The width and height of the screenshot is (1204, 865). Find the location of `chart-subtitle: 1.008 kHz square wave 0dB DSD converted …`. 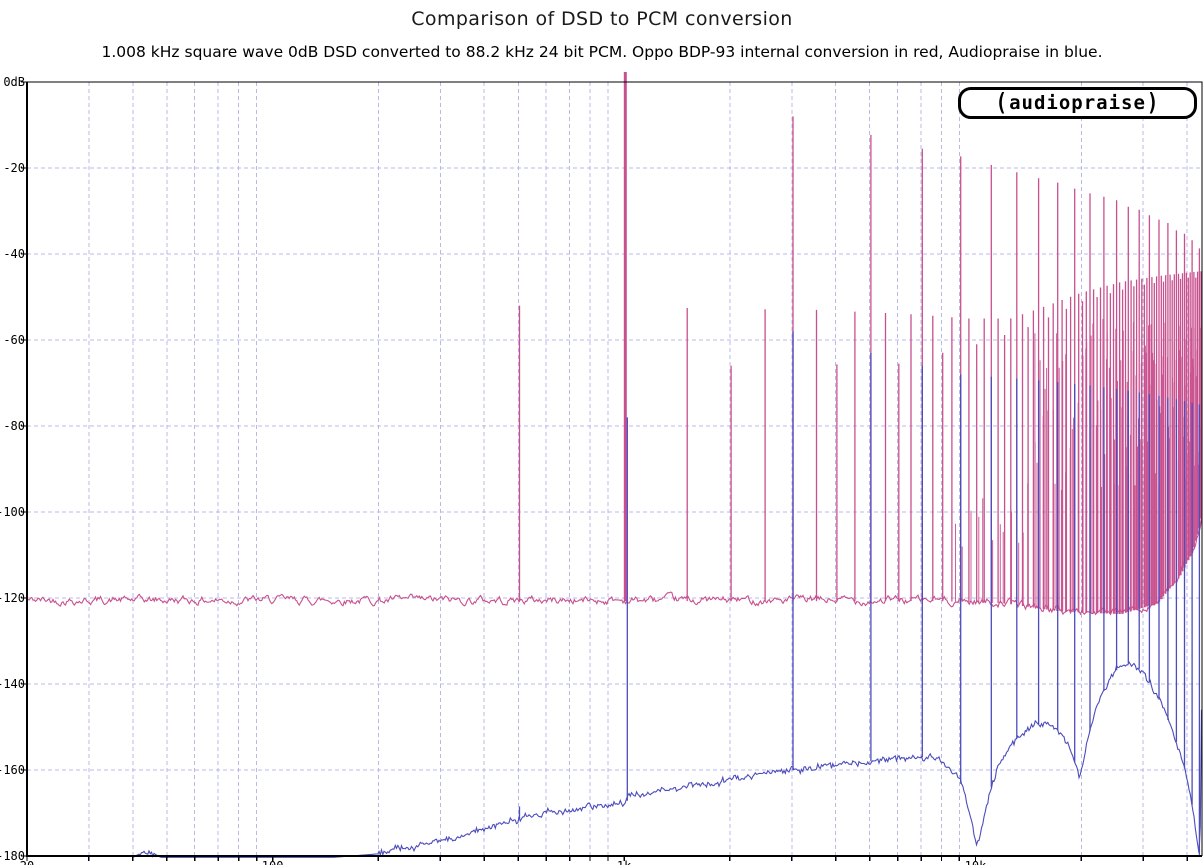

chart-subtitle: 1.008 kHz square wave 0dB DSD converted … is located at coordinates (602, 52).